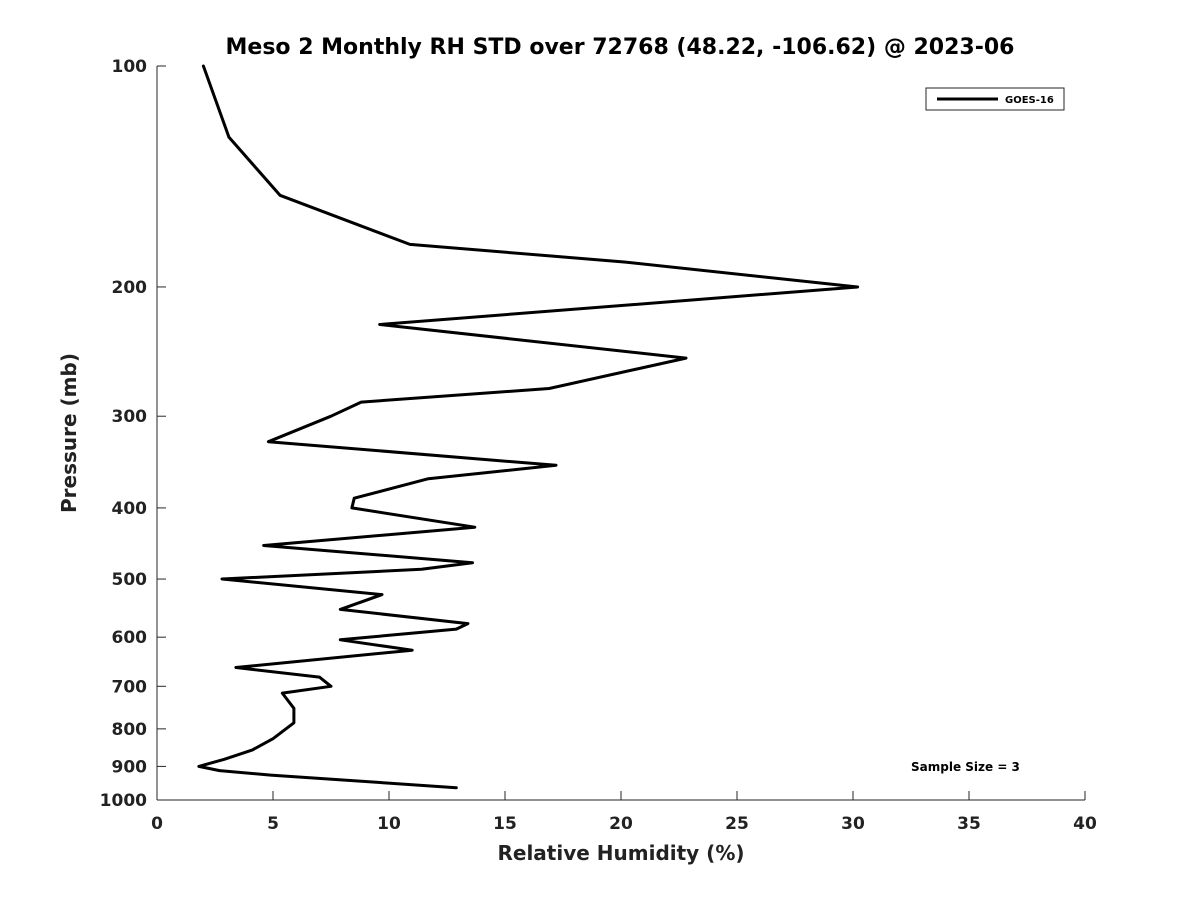 The height and width of the screenshot is (900, 1200). I want to click on x-tick-label: 35, so click(969, 824).